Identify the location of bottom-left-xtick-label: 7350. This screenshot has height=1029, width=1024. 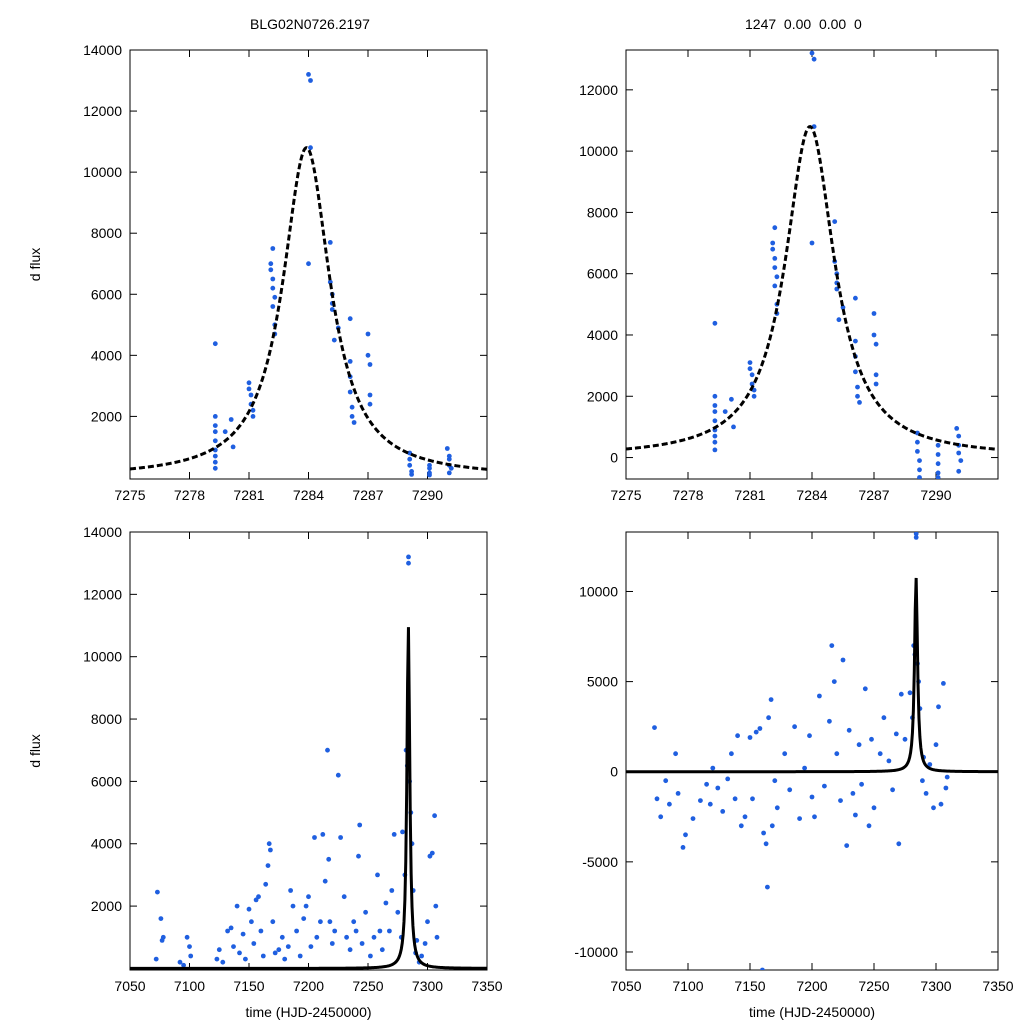
(486, 986).